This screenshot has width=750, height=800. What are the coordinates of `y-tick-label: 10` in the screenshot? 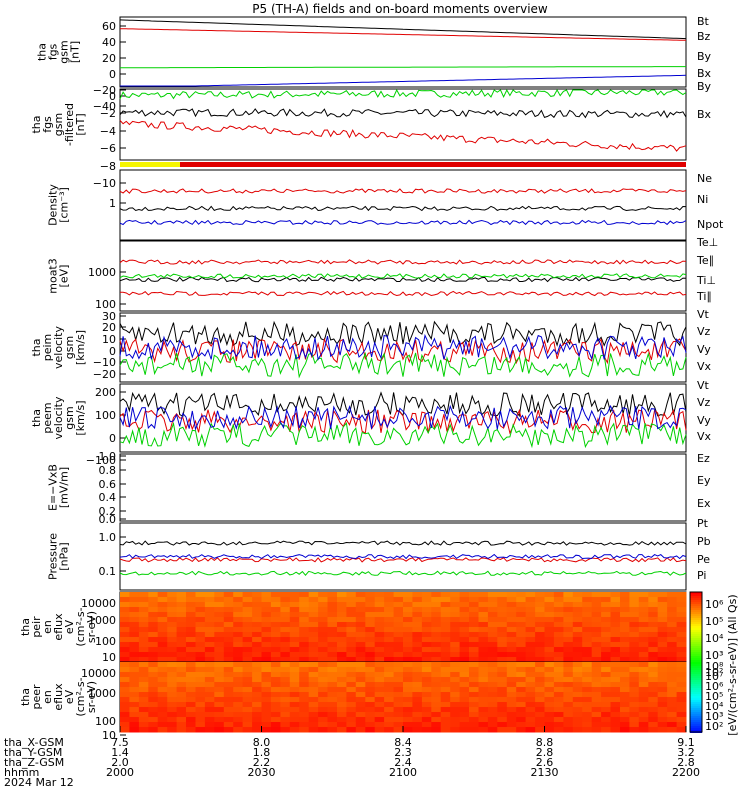 It's located at (109, 339).